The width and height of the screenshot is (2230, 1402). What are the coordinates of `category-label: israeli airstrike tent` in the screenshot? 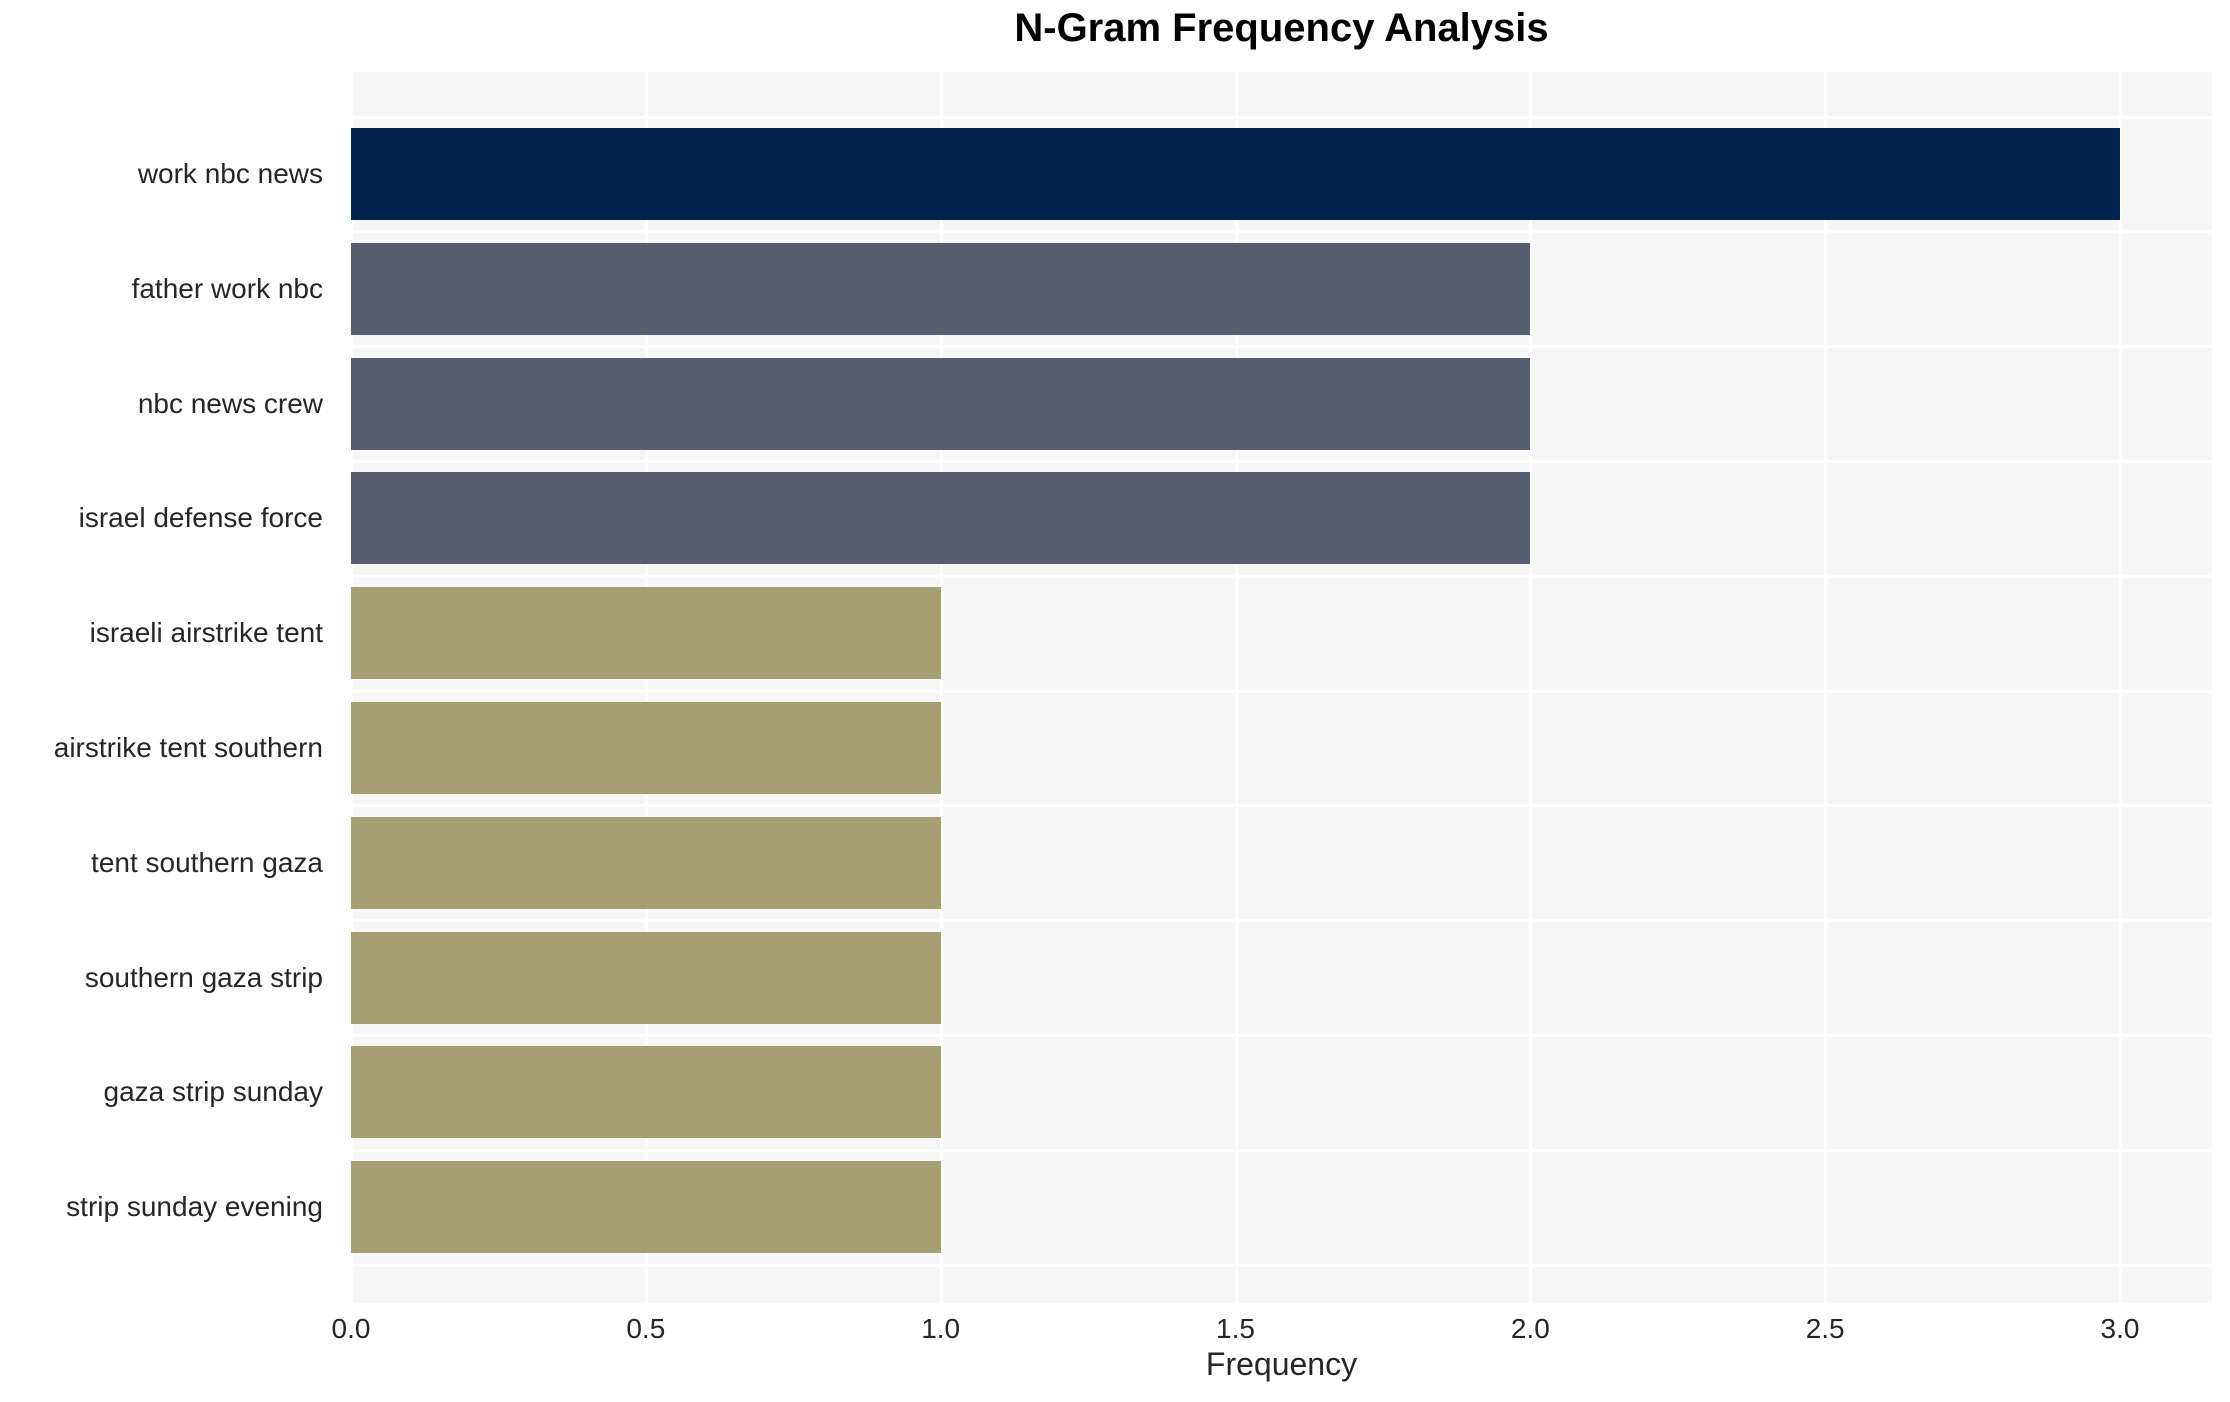 It's located at (206, 633).